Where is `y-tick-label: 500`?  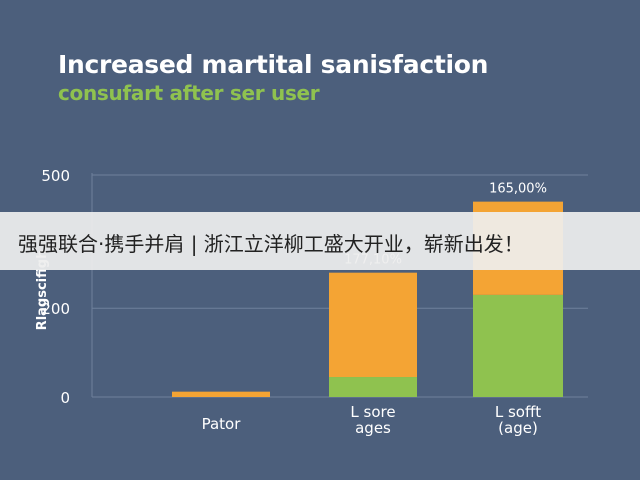
y-tick-label: 500 is located at coordinates (55, 176).